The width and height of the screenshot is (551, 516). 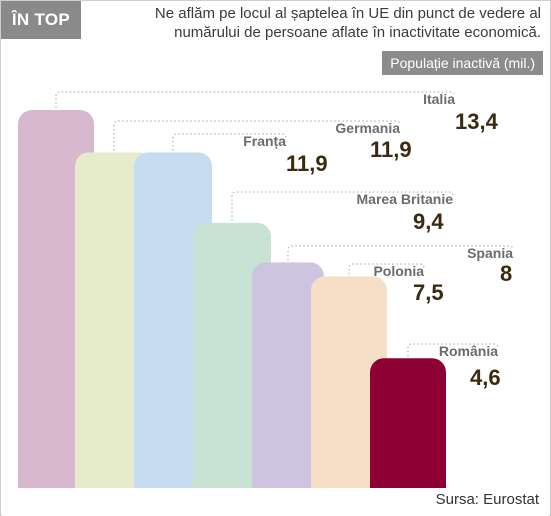 What do you see at coordinates (490, 253) in the screenshot?
I see `label-spania: Spania` at bounding box center [490, 253].